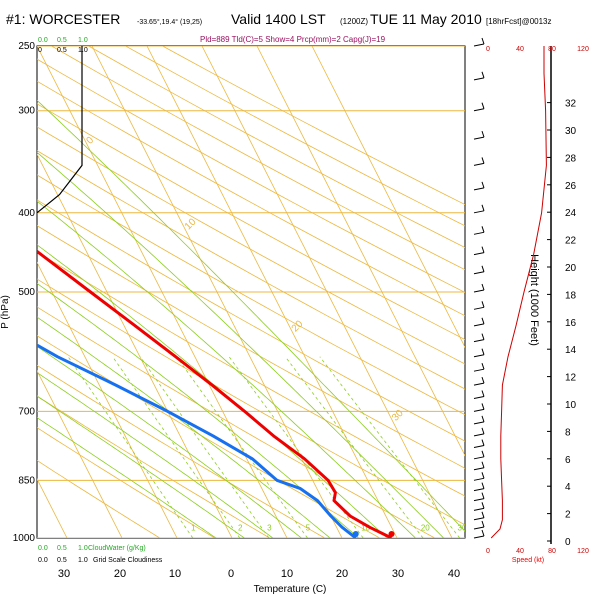 This screenshot has width=600, height=600. Describe the element at coordinates (398, 574) in the screenshot. I see `temperature-tick-label: 30` at that location.